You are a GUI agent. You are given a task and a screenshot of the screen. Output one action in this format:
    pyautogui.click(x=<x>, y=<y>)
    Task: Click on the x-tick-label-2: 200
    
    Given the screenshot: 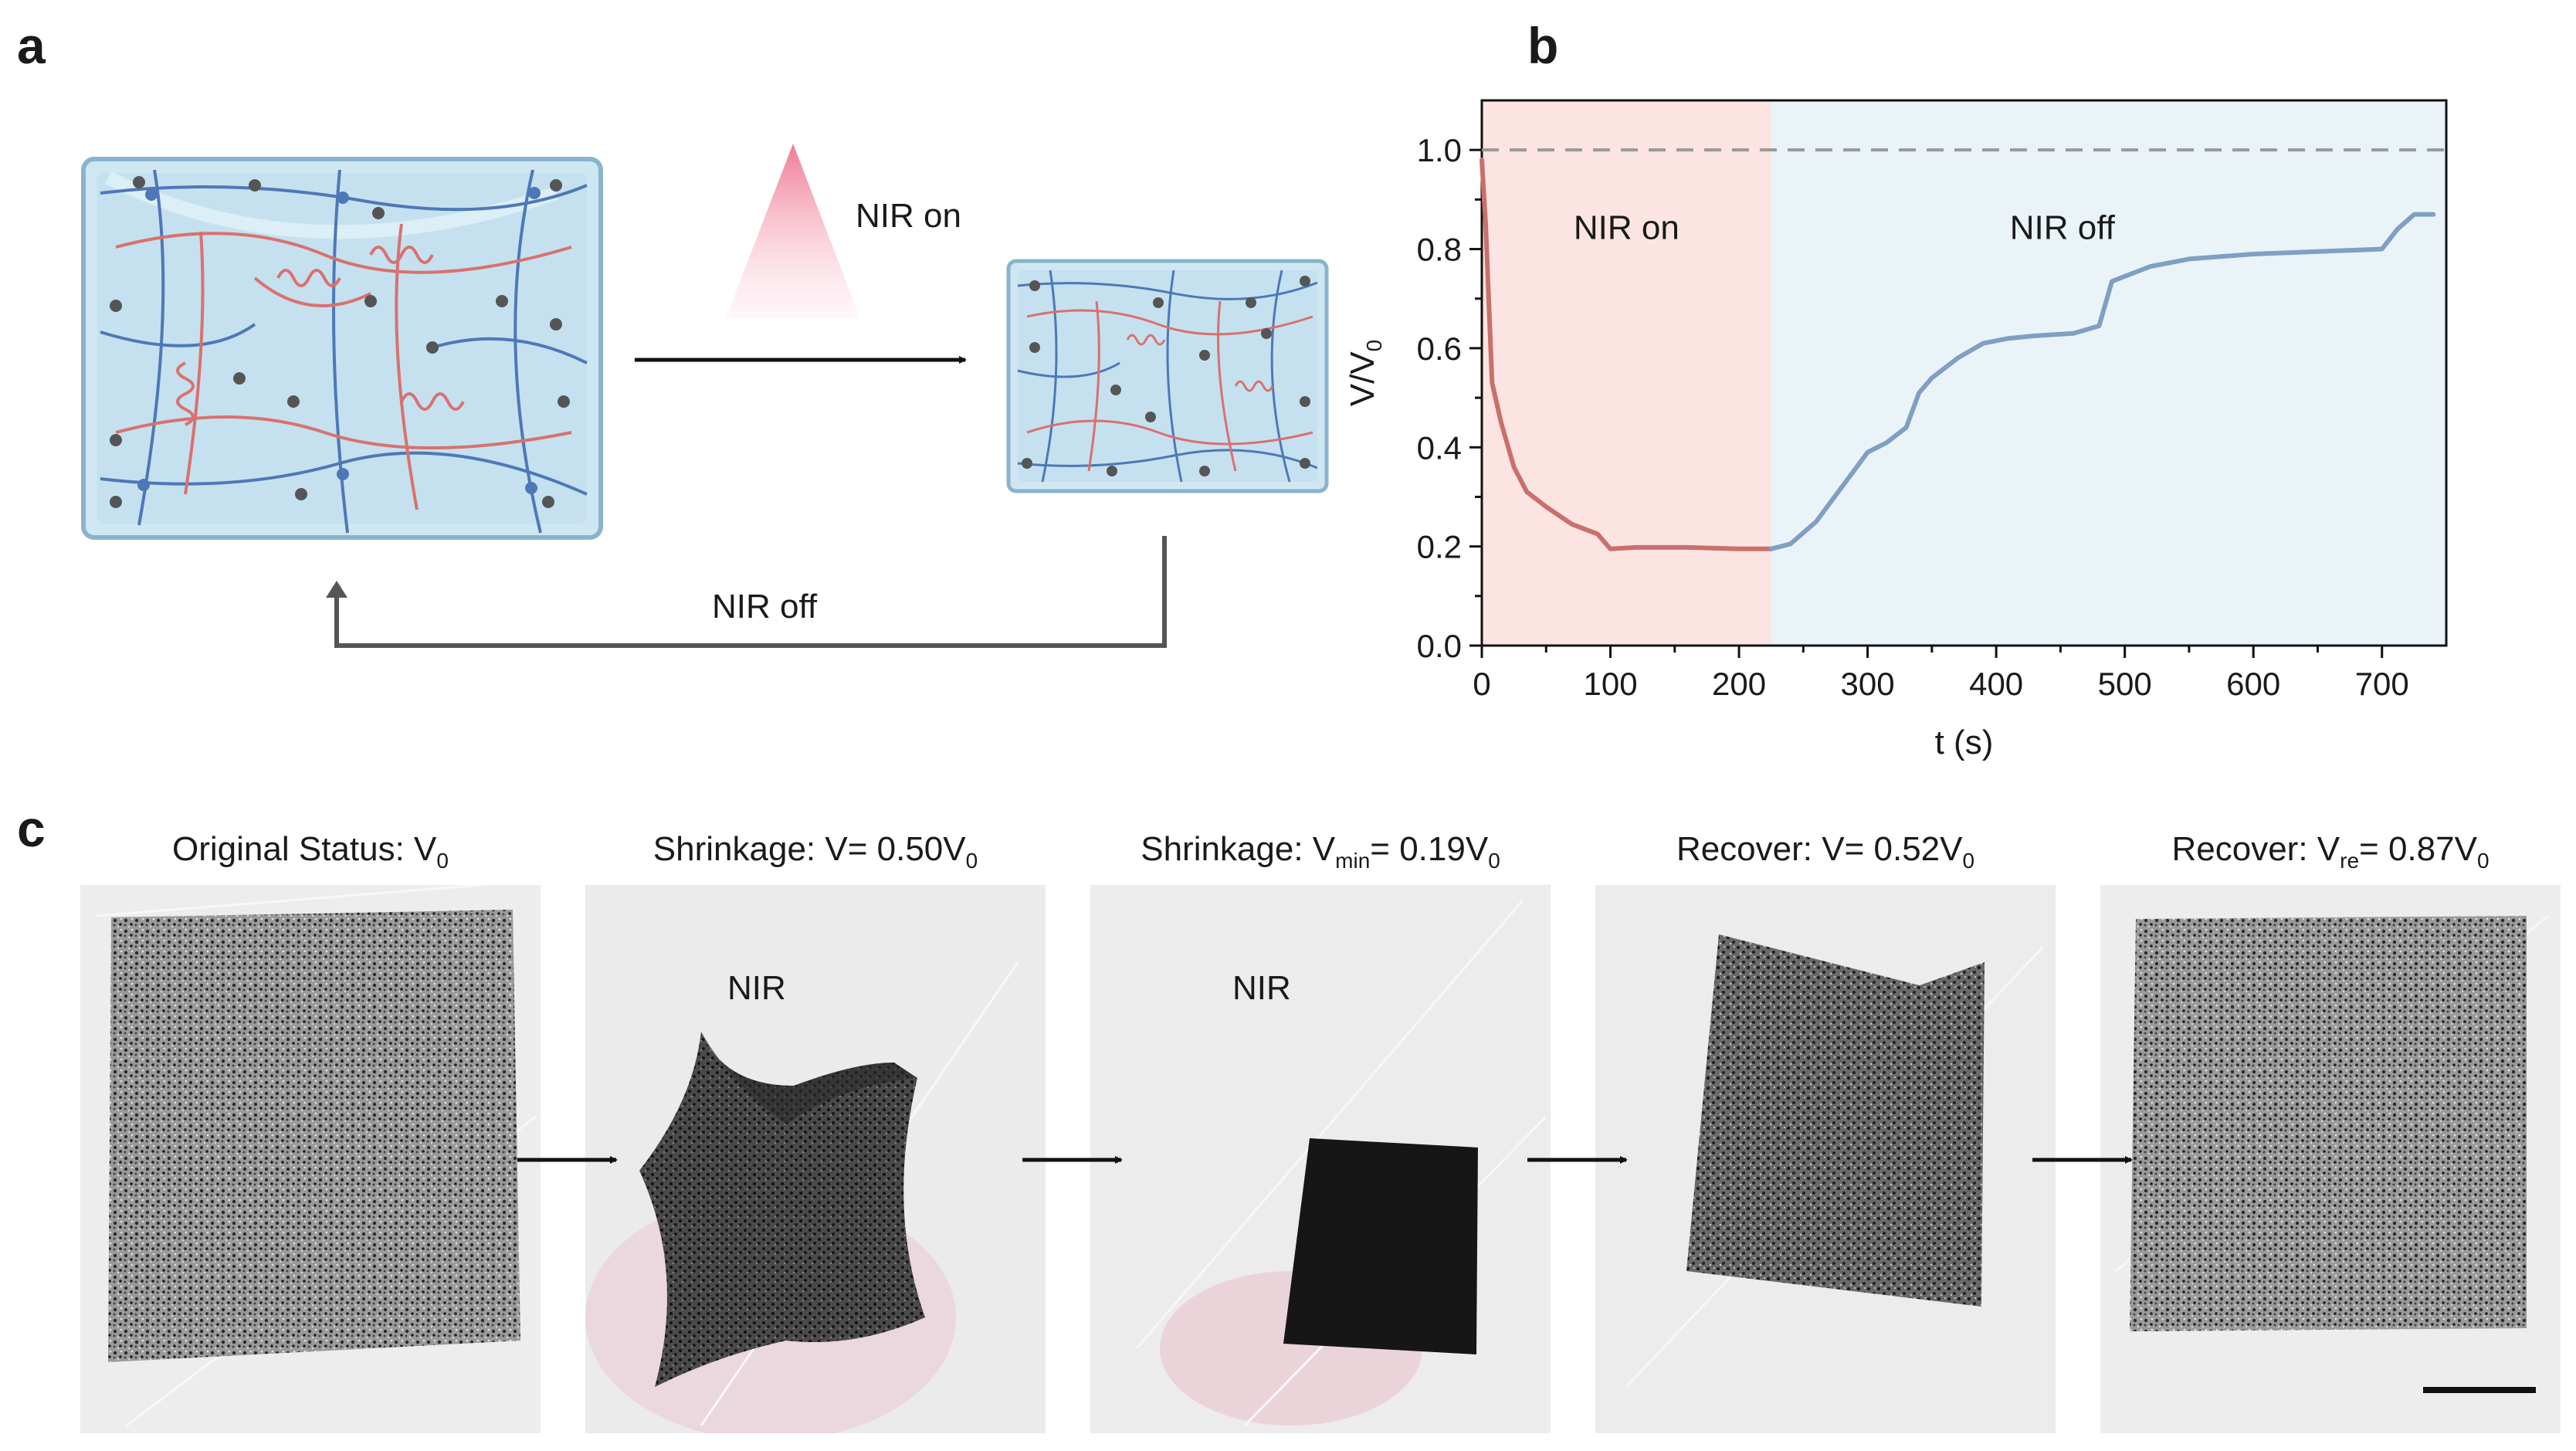 What is the action you would take?
    pyautogui.click(x=1739, y=684)
    